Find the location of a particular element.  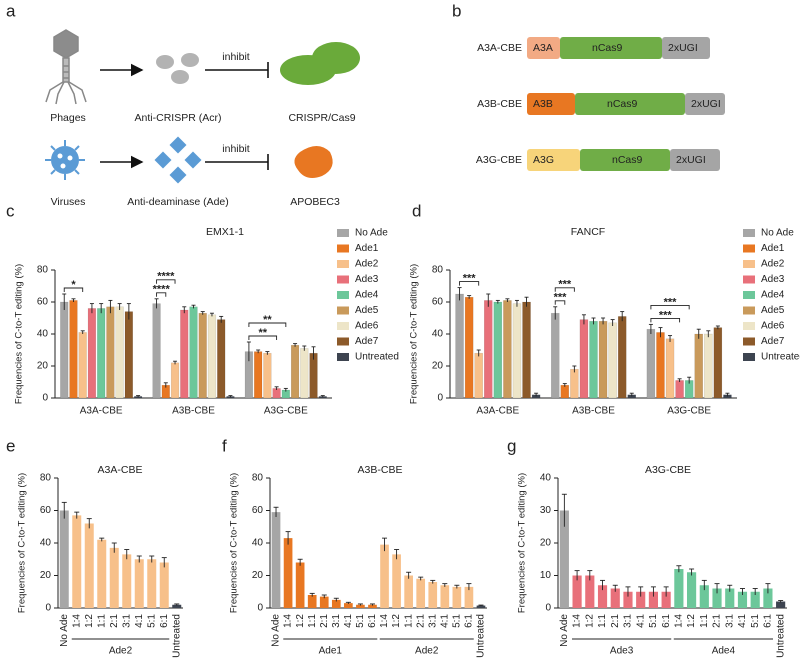

x-tick-label: No Ade is located at coordinates (276, 630).